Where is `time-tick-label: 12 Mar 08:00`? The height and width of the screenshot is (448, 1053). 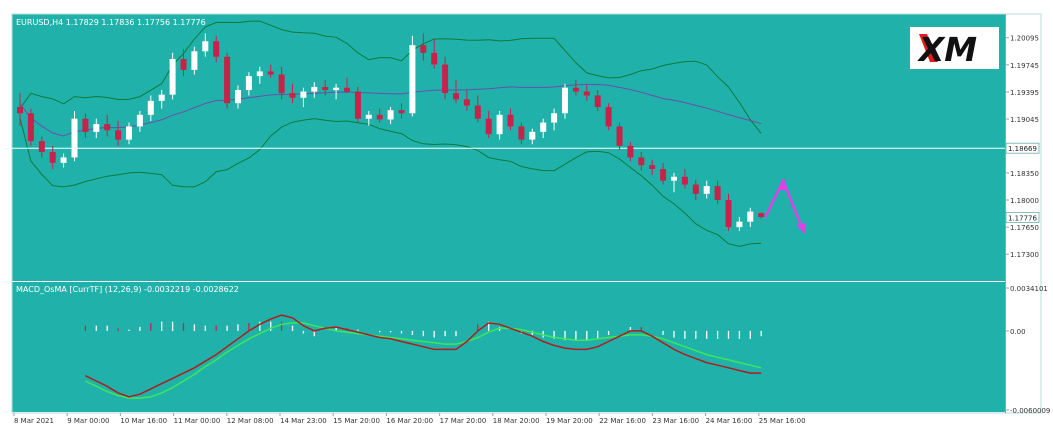 time-tick-label: 12 Mar 08:00 is located at coordinates (250, 421).